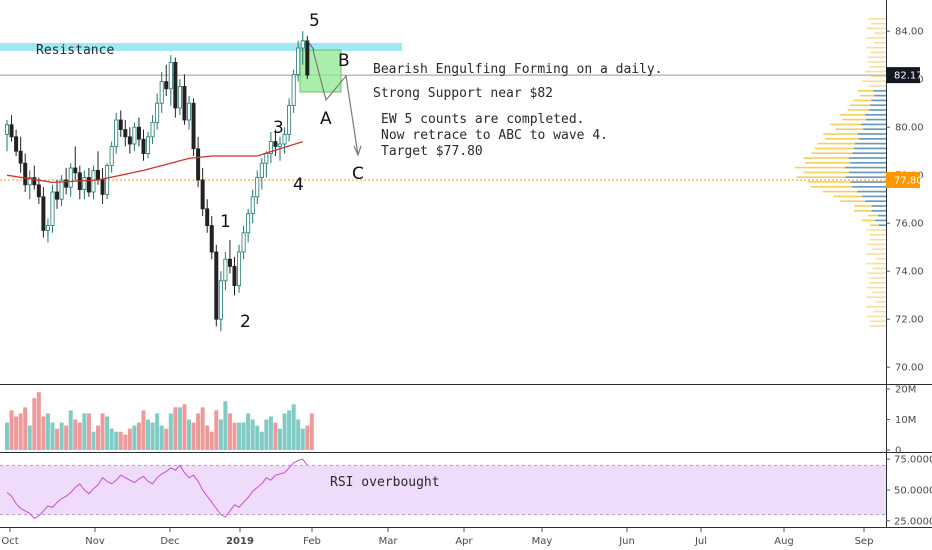  Describe the element at coordinates (201, 47) in the screenshot. I see `resistance-zone` at that location.